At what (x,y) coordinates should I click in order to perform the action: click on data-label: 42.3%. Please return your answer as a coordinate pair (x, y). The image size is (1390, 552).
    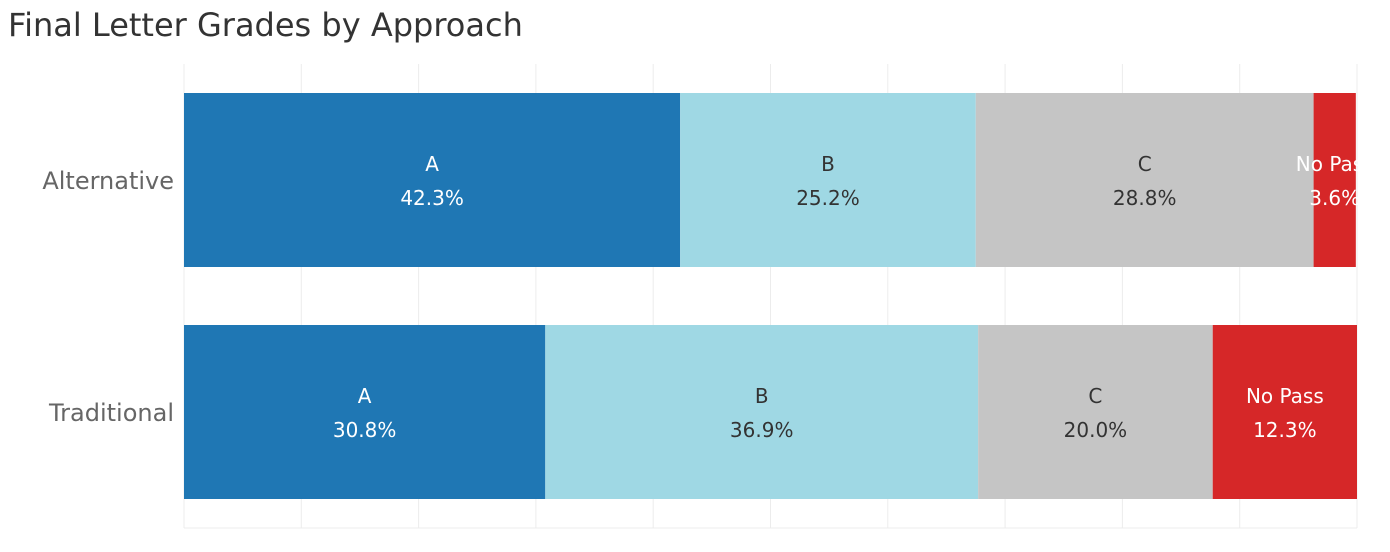
    Looking at the image, I should click on (432, 198).